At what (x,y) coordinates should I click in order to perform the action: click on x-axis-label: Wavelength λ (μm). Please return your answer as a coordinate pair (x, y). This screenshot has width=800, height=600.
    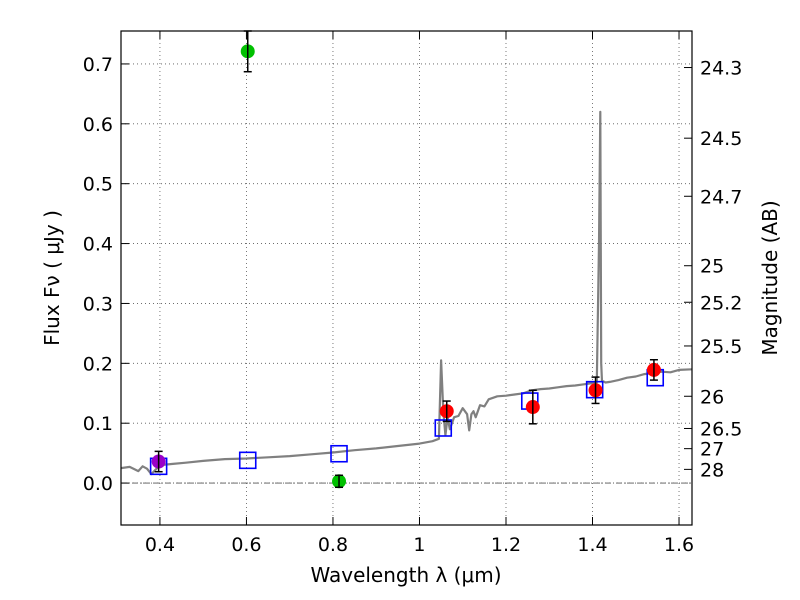
    Looking at the image, I should click on (405, 575).